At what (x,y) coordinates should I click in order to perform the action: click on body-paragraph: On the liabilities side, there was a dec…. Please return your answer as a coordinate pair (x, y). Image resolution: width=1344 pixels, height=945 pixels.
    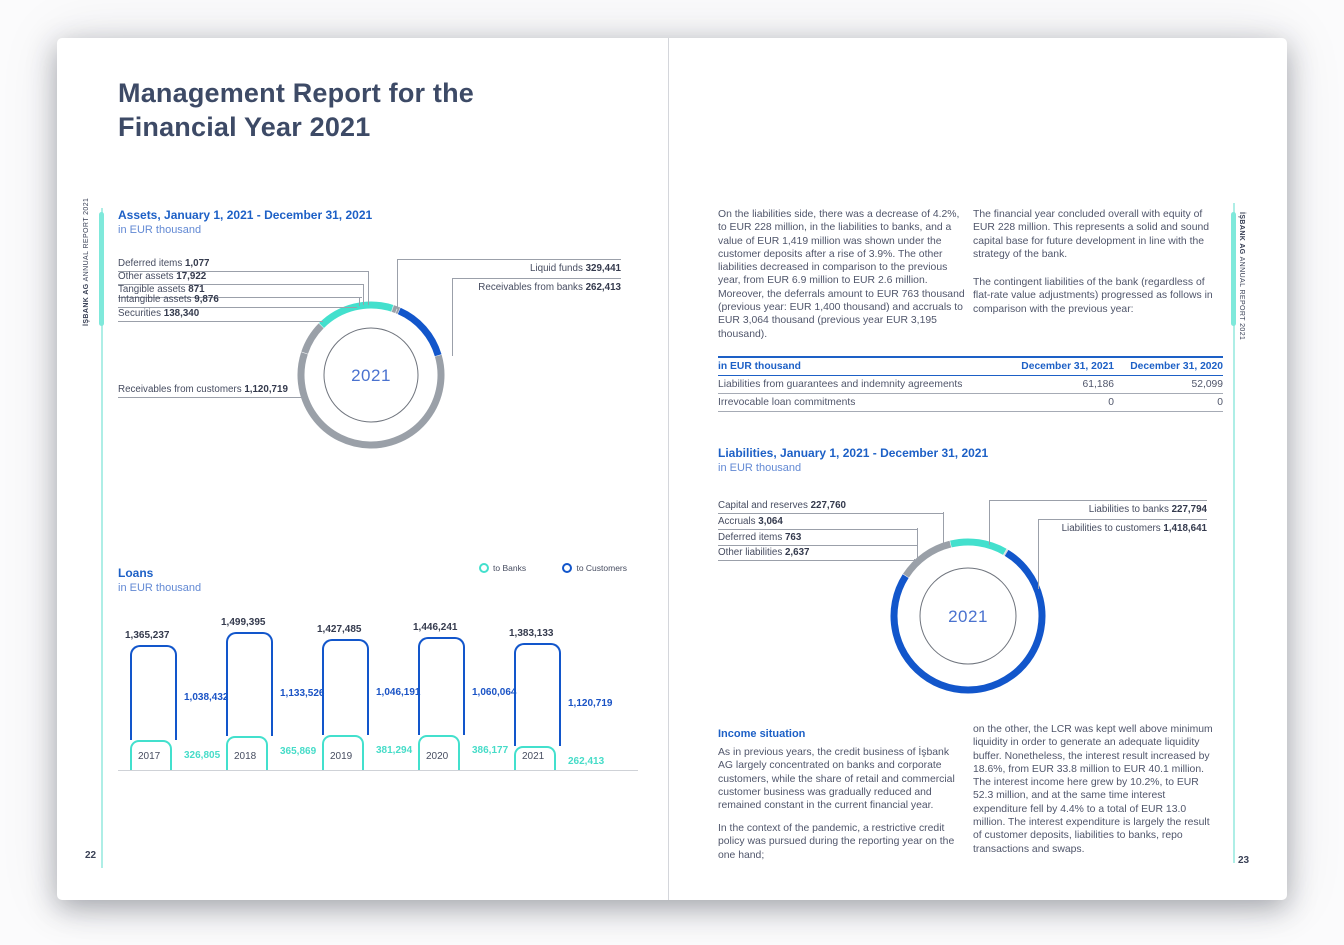
    Looking at the image, I should click on (841, 274).